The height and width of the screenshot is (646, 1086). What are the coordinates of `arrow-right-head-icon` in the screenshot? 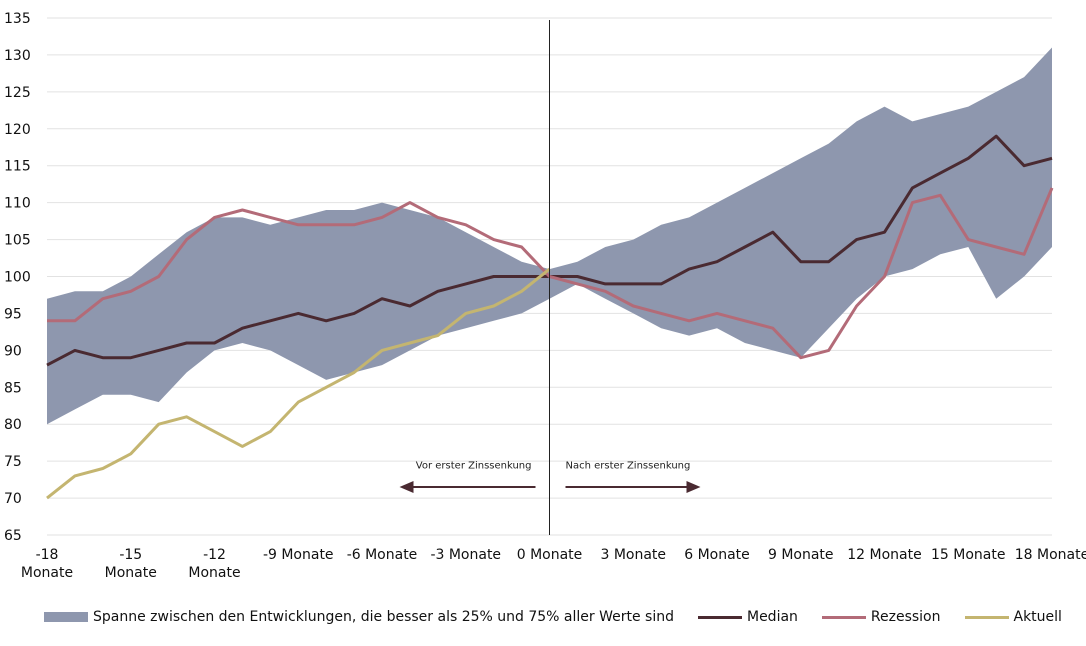 It's located at (693, 486).